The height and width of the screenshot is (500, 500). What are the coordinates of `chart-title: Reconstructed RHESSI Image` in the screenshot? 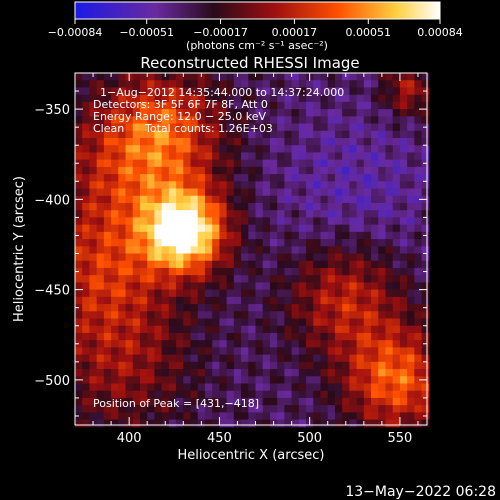 It's located at (249, 63).